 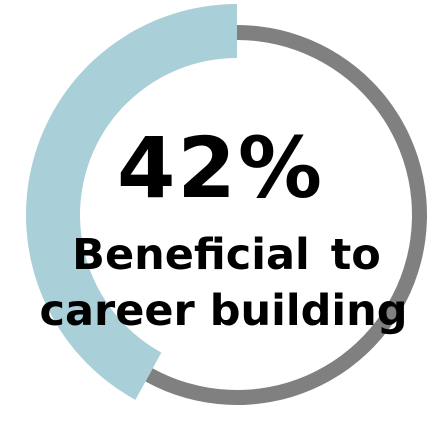 I want to click on center-label-line-2: career building, so click(x=223, y=311).